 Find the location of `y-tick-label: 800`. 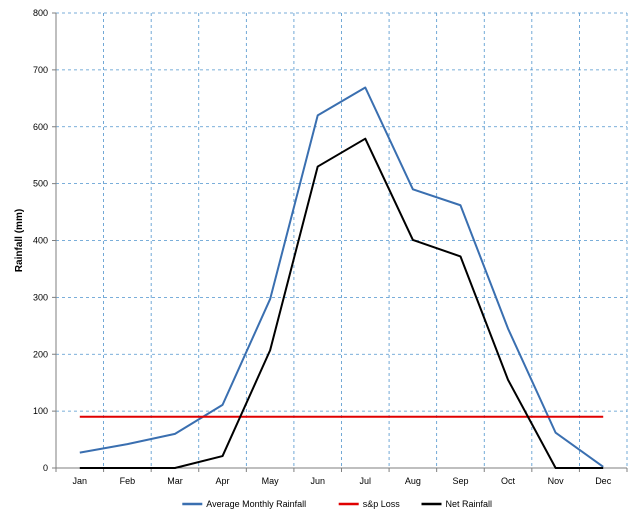

y-tick-label: 800 is located at coordinates (40, 13).